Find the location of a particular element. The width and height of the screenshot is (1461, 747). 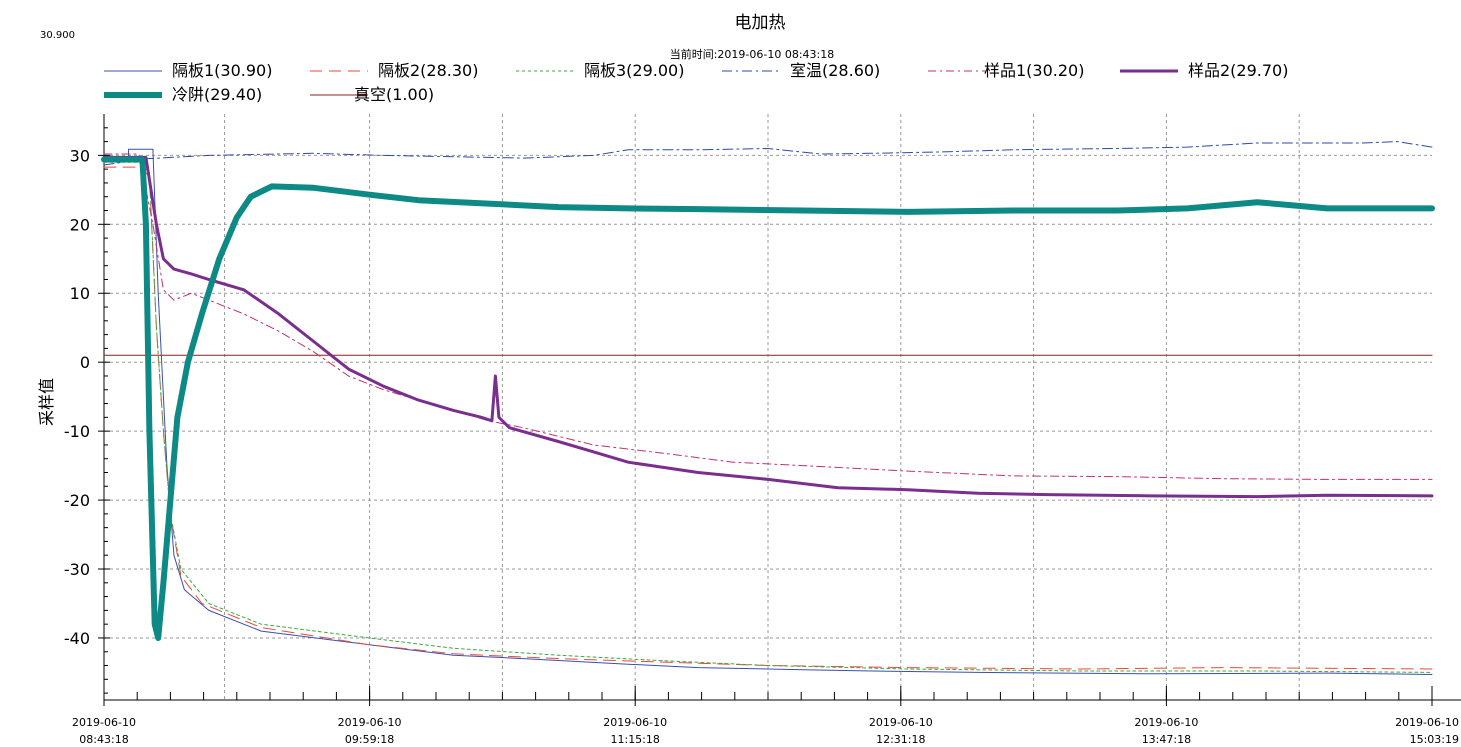

y-tick-label: 30 is located at coordinates (80, 155).